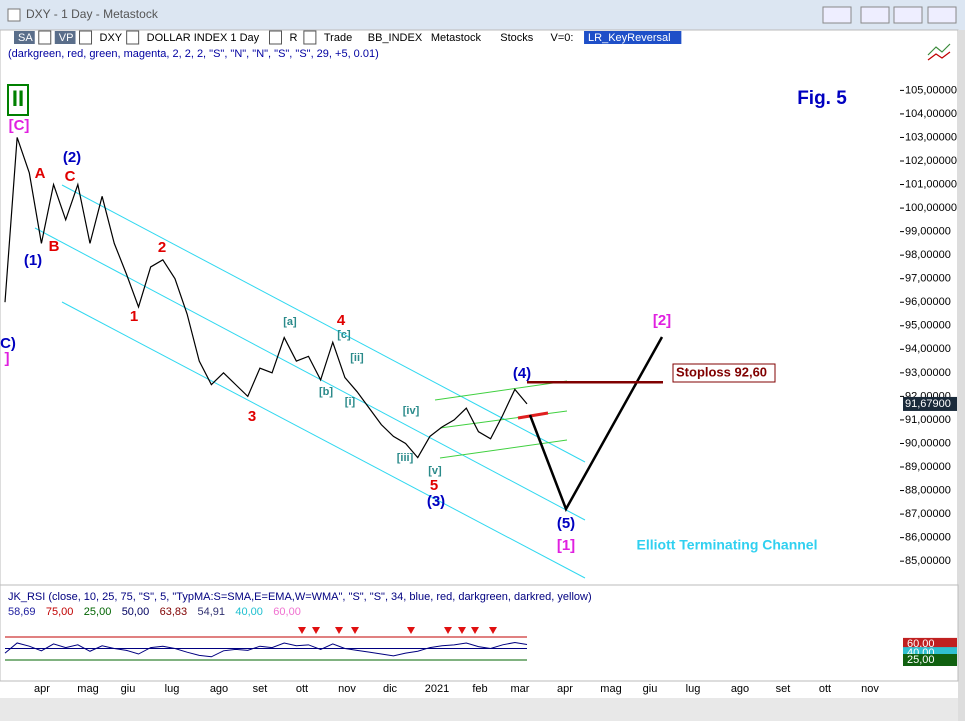  Describe the element at coordinates (60, 612) in the screenshot. I see `rsi-readout: 75,00` at that location.